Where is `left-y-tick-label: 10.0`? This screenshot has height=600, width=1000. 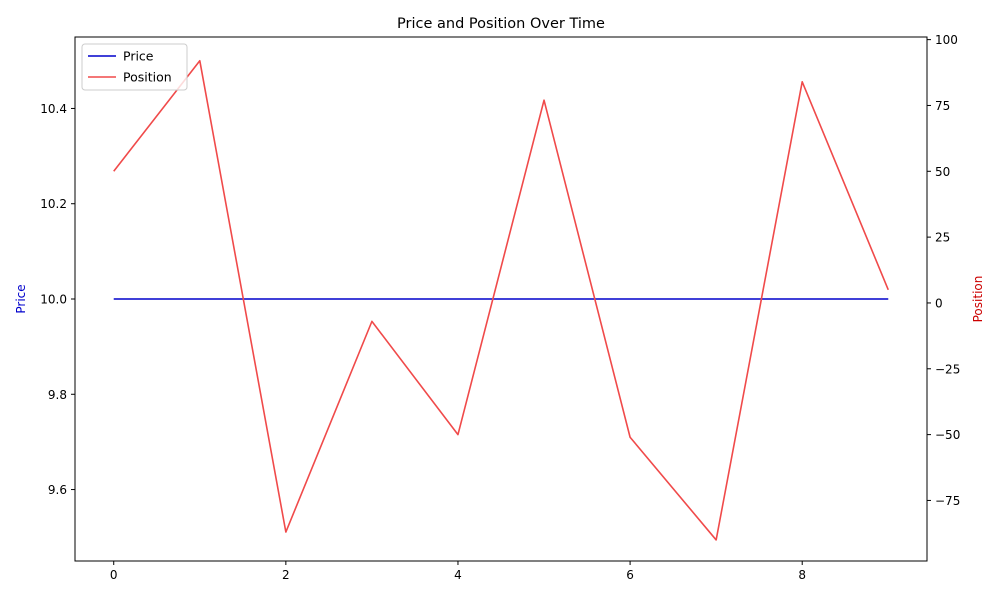
left-y-tick-label: 10.0 is located at coordinates (53, 300).